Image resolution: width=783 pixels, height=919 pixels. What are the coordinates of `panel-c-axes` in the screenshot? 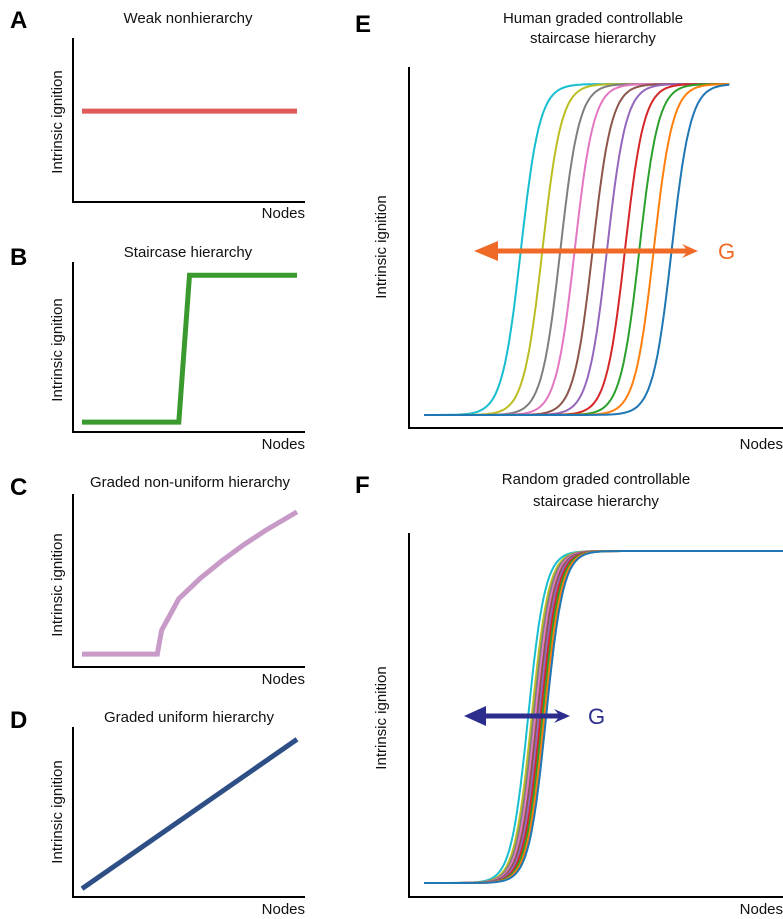 It's located at (188, 581).